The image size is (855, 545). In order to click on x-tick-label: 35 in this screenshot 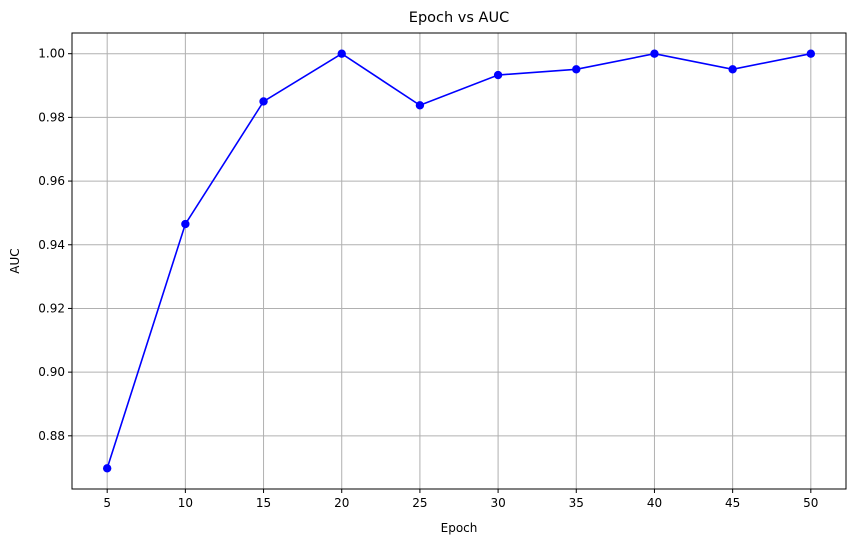, I will do `click(576, 503)`.